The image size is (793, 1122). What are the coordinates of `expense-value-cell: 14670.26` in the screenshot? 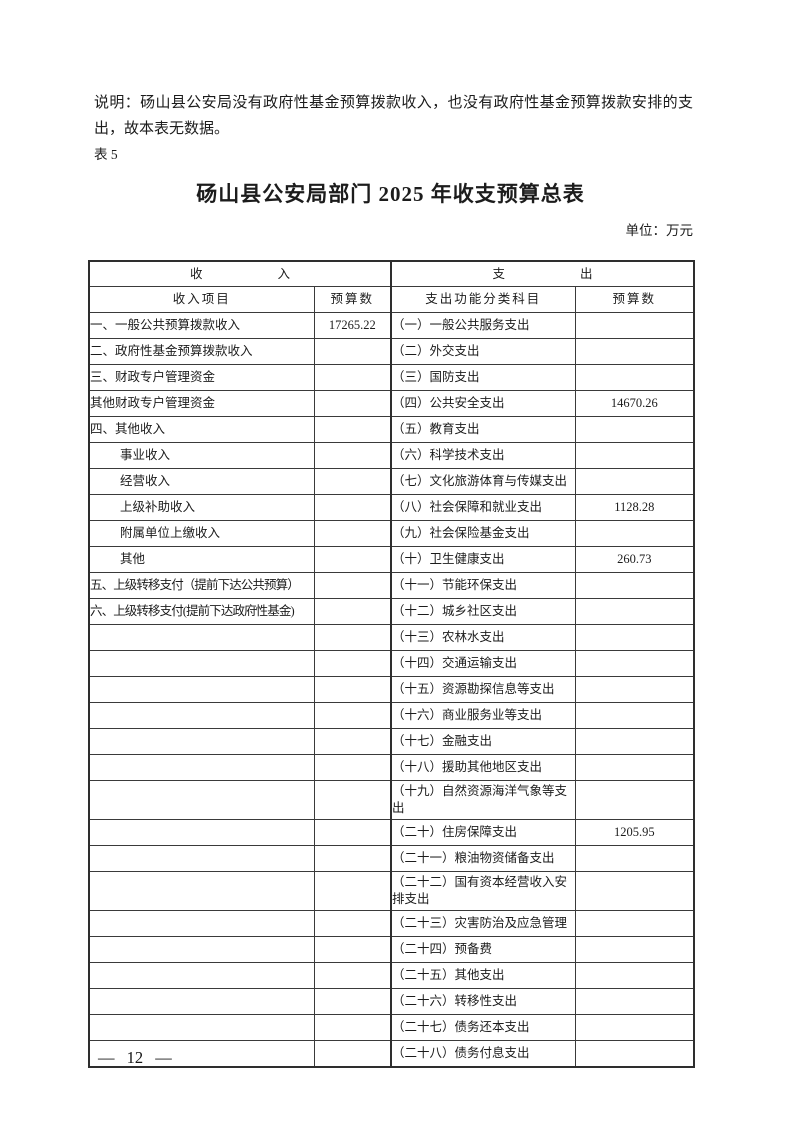 It's located at (634, 403).